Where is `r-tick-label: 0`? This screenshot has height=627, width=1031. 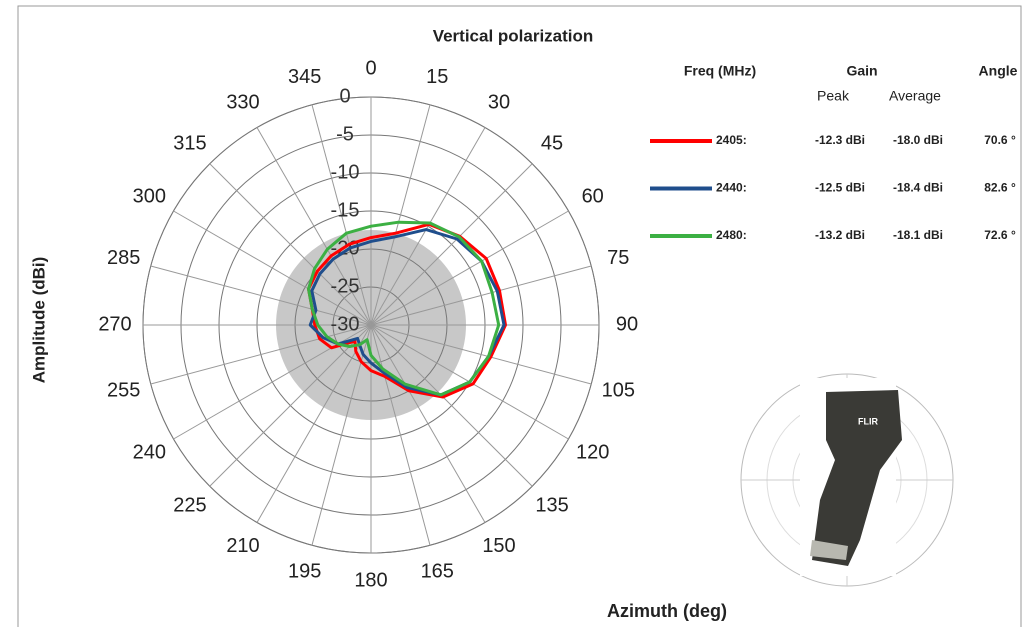
r-tick-label: 0 is located at coordinates (344, 96).